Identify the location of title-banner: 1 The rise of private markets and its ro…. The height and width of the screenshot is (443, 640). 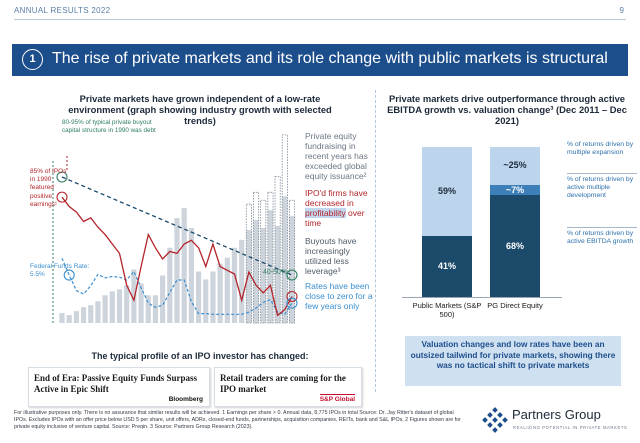
(320, 60).